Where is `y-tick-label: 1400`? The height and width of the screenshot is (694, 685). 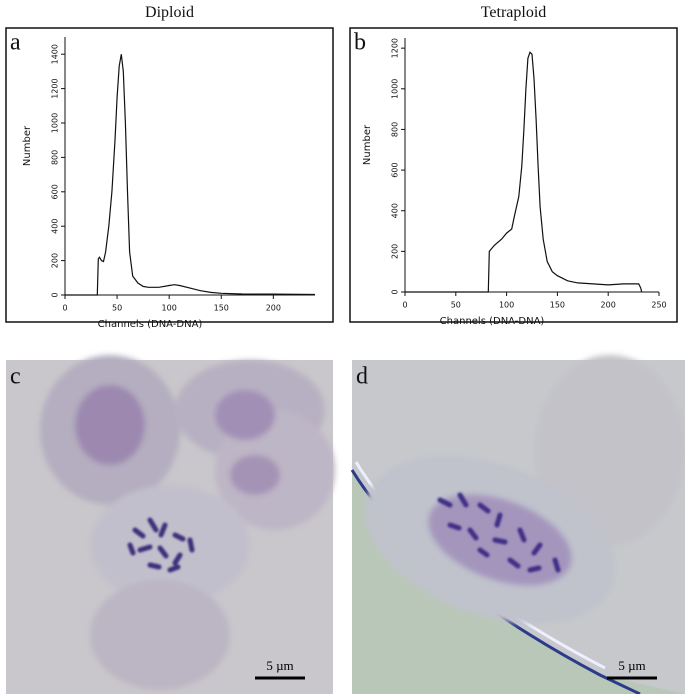 y-tick-label: 1400 is located at coordinates (55, 54).